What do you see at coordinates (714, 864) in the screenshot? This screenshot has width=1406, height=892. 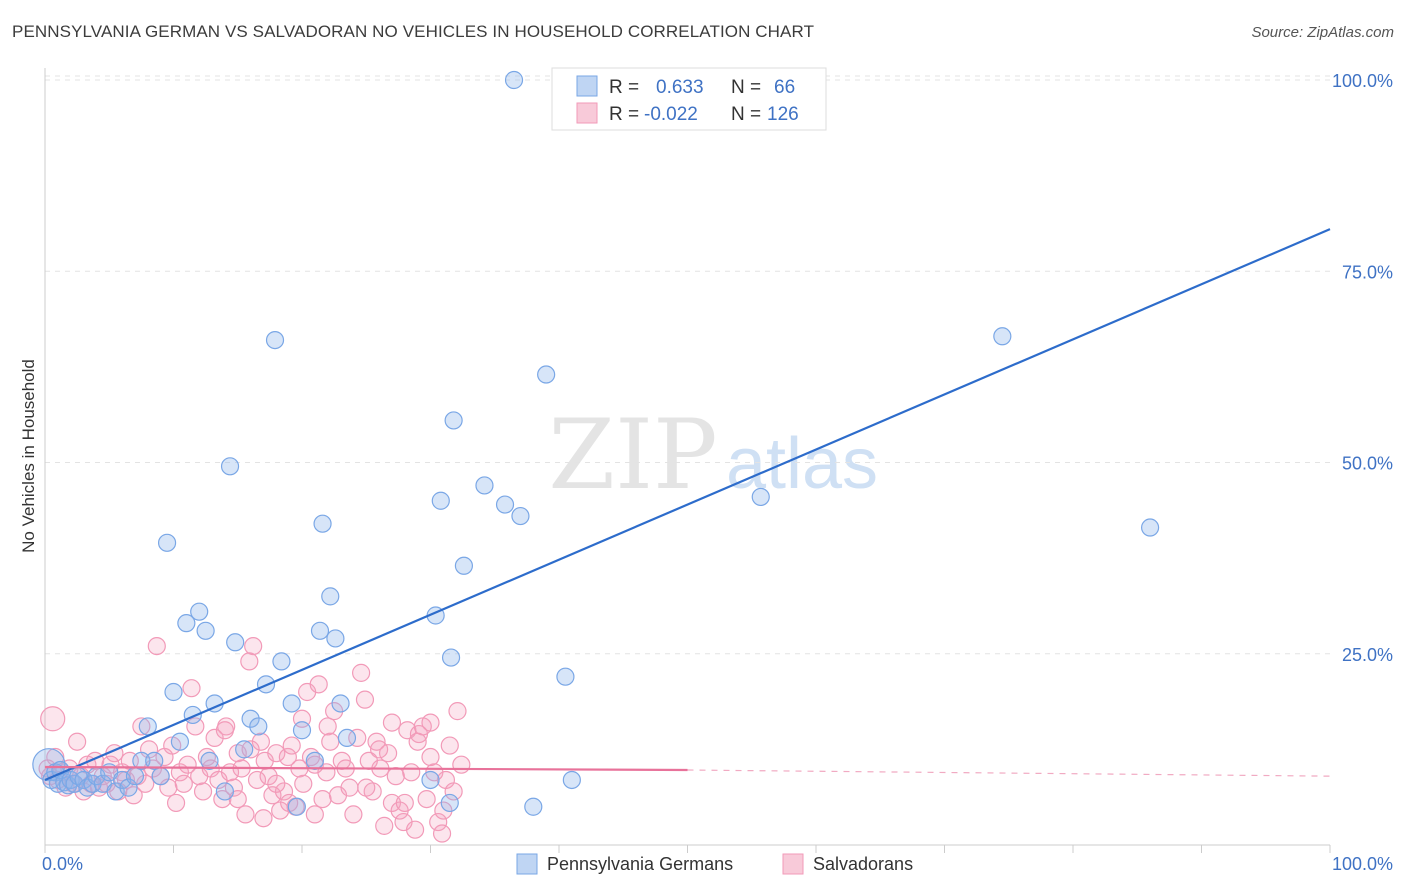 I see `series-legend: Pennsylvania Germans Salvadorans` at bounding box center [714, 864].